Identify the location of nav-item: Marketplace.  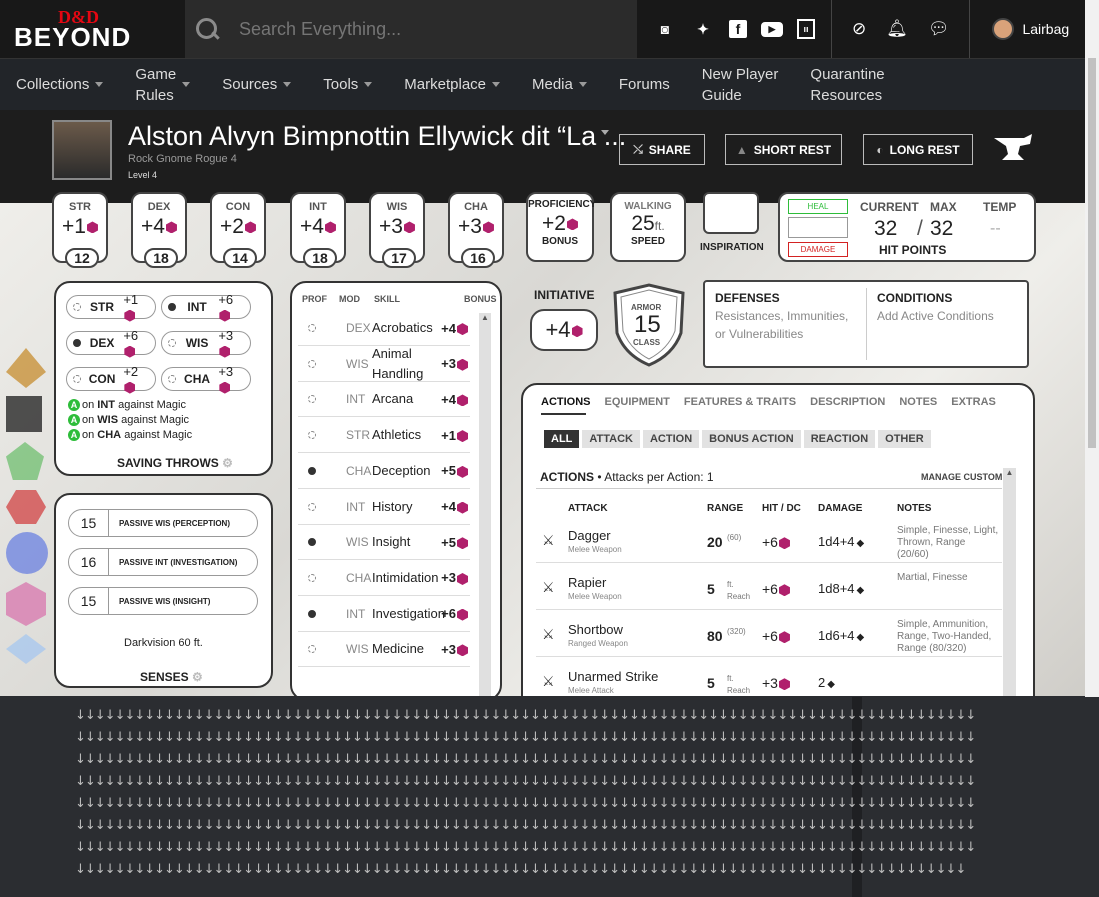
(452, 84).